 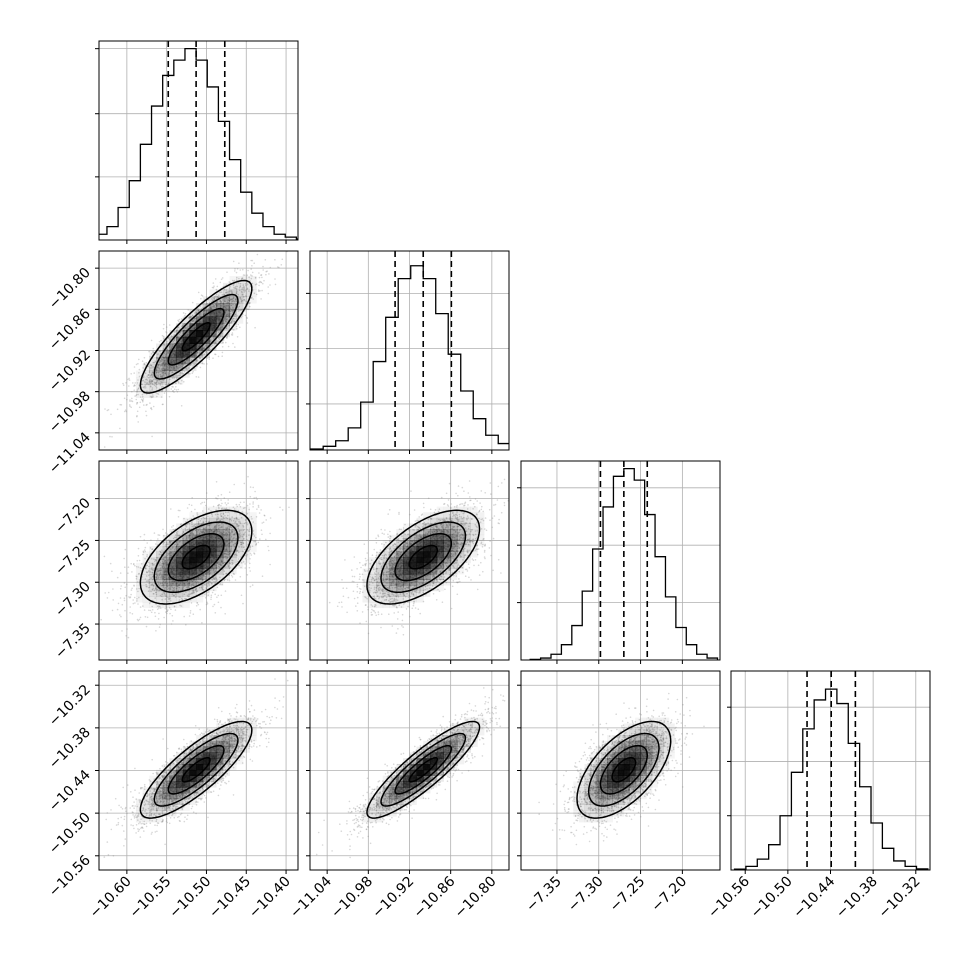 What do you see at coordinates (196, 336) in the screenshot?
I see `contour-line` at bounding box center [196, 336].